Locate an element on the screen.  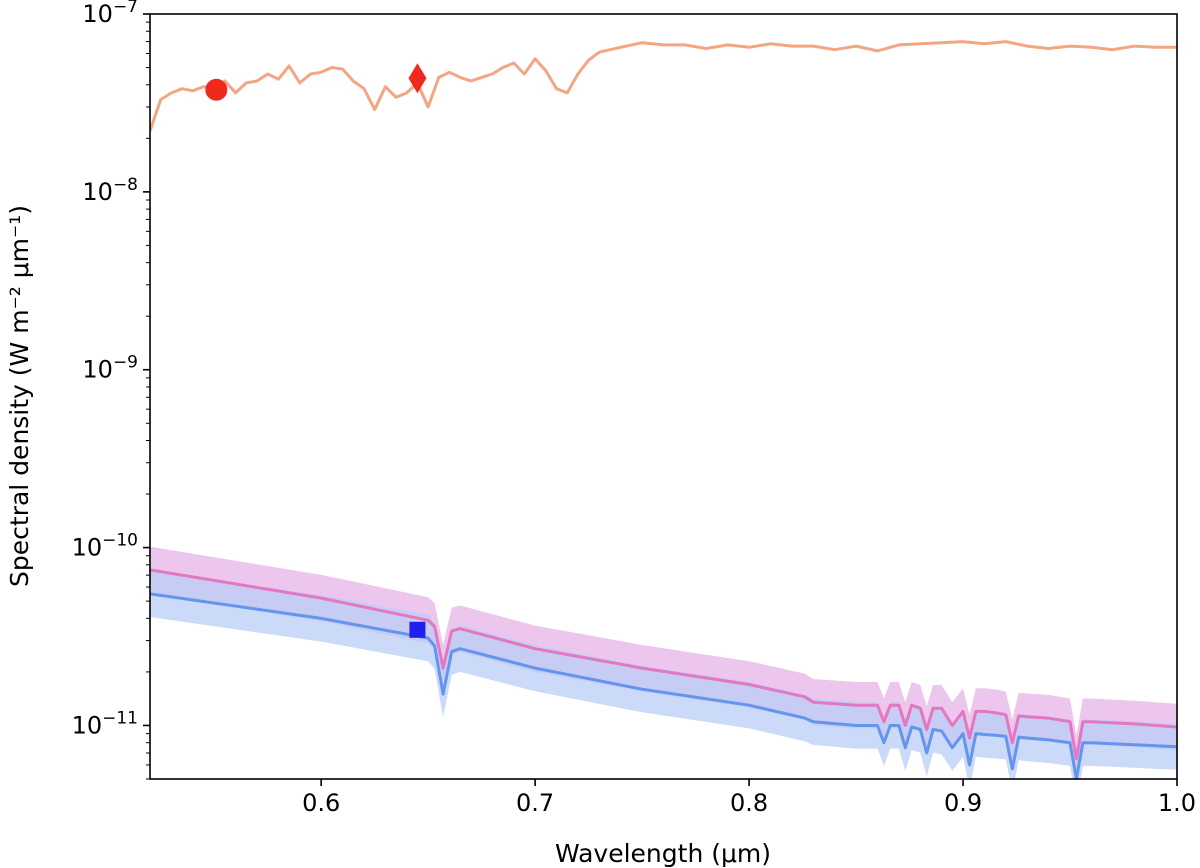
marker-diamond is located at coordinates (417, 78).